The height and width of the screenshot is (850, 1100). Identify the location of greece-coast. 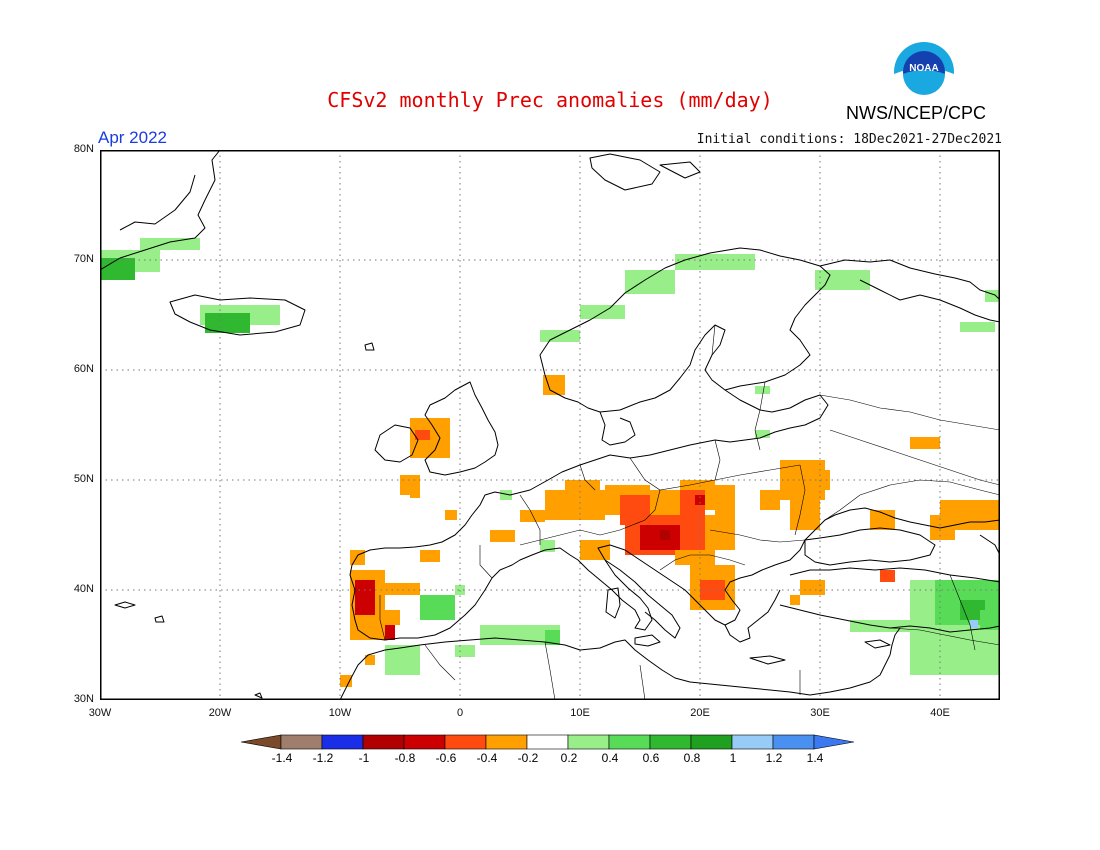
(752, 616).